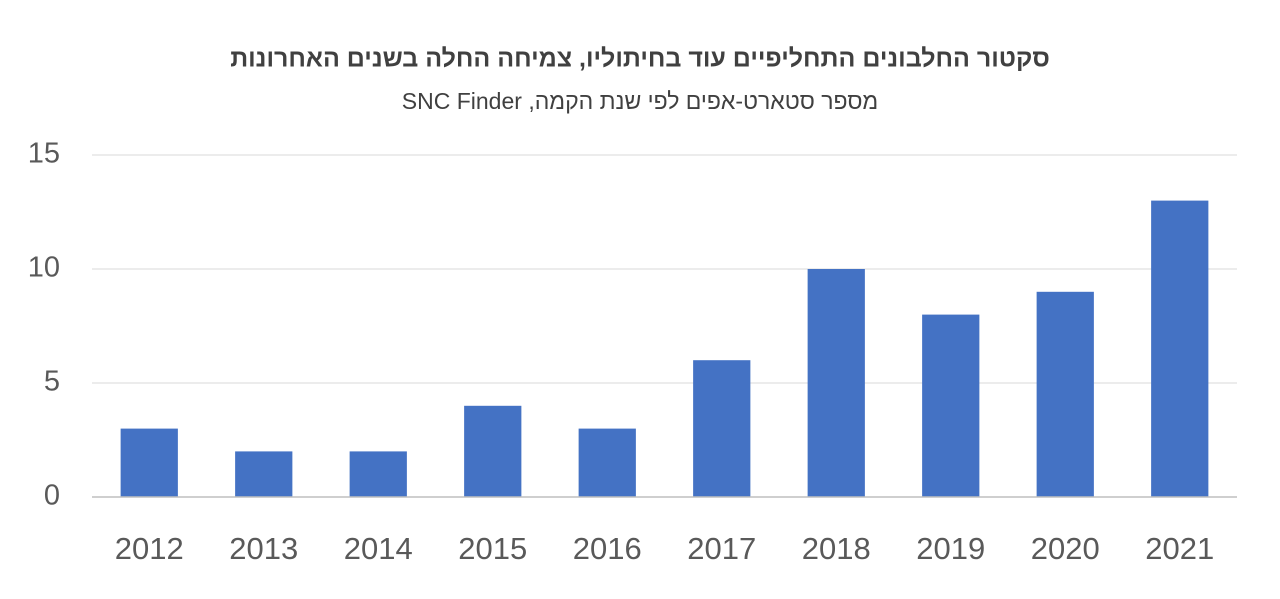 This screenshot has height=599, width=1280. Describe the element at coordinates (378, 548) in the screenshot. I see `x-tick-label: 2014` at that location.